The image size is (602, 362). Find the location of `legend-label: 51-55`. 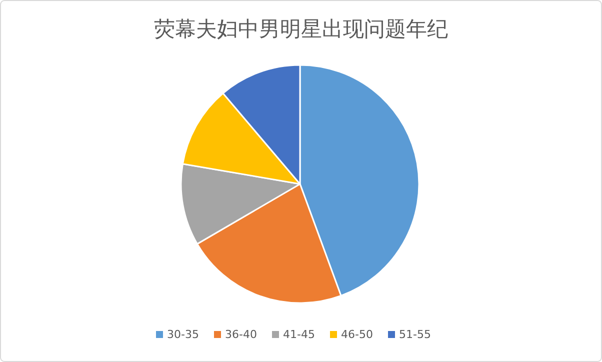

legend-label: 51-55 is located at coordinates (415, 334).